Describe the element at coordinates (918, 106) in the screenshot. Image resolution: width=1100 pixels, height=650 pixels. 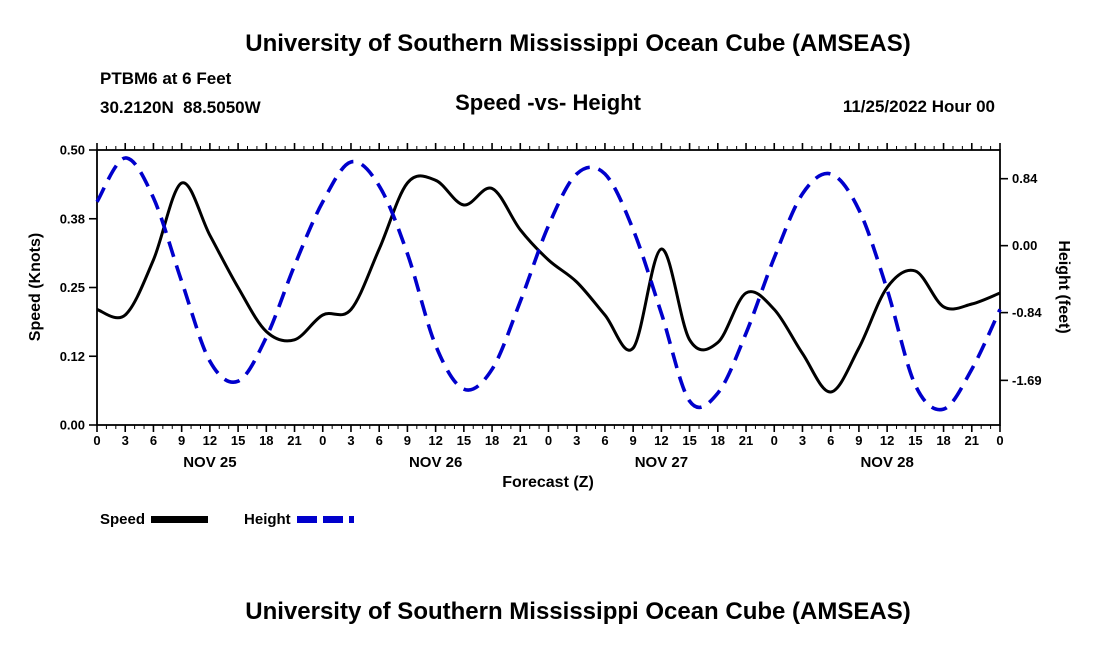
I see `run-time-label: 11/25/2022 Hour 00` at that location.